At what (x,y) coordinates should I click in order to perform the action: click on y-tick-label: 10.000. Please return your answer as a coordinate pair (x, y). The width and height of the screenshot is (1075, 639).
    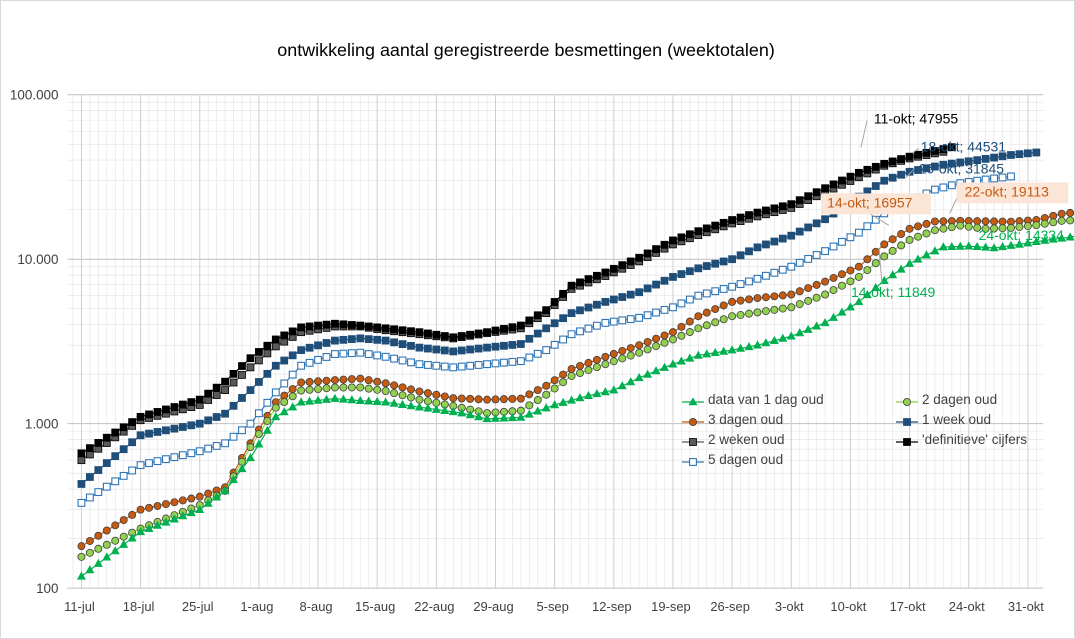
    Looking at the image, I should click on (37, 259).